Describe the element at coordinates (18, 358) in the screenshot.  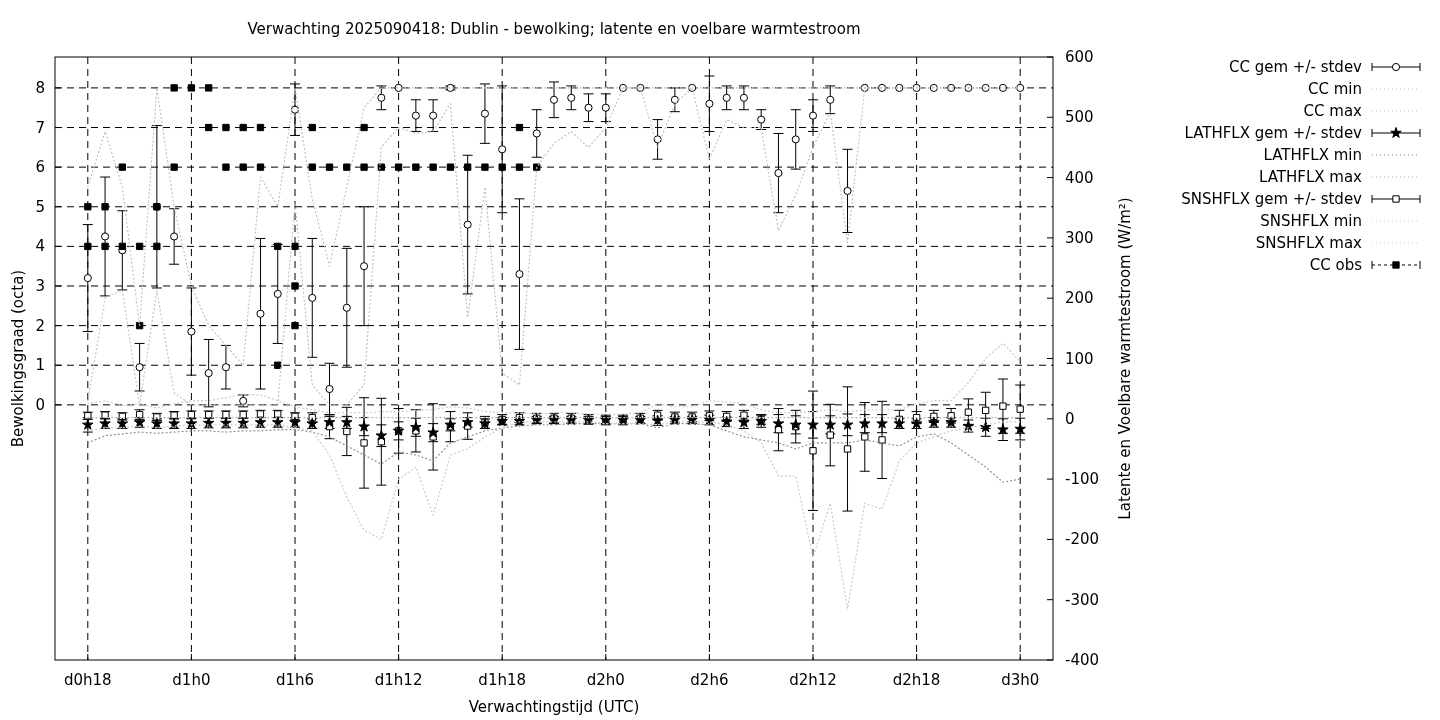
I see `y-axis-title: Bewolkingsgraad (octa)` at that location.